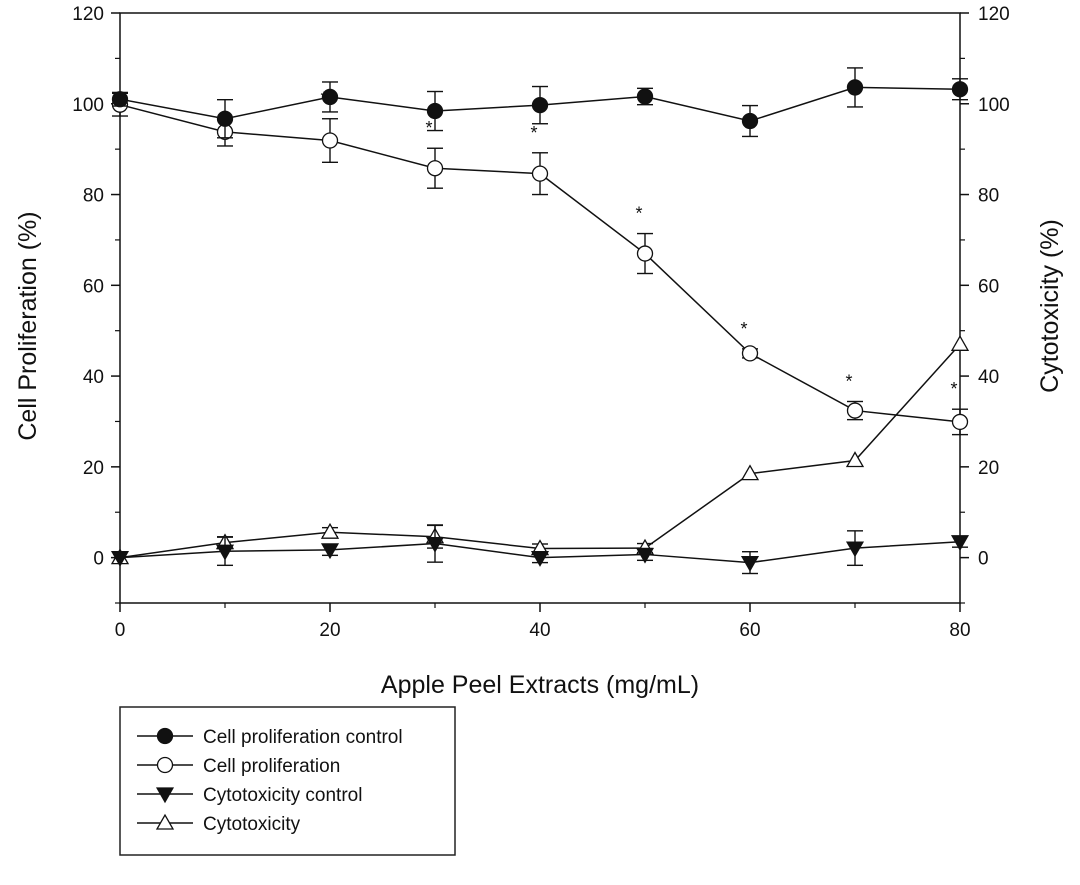 Image resolution: width=1080 pixels, height=885 pixels. What do you see at coordinates (539, 630) in the screenshot?
I see `x-tick-label: 40` at bounding box center [539, 630].